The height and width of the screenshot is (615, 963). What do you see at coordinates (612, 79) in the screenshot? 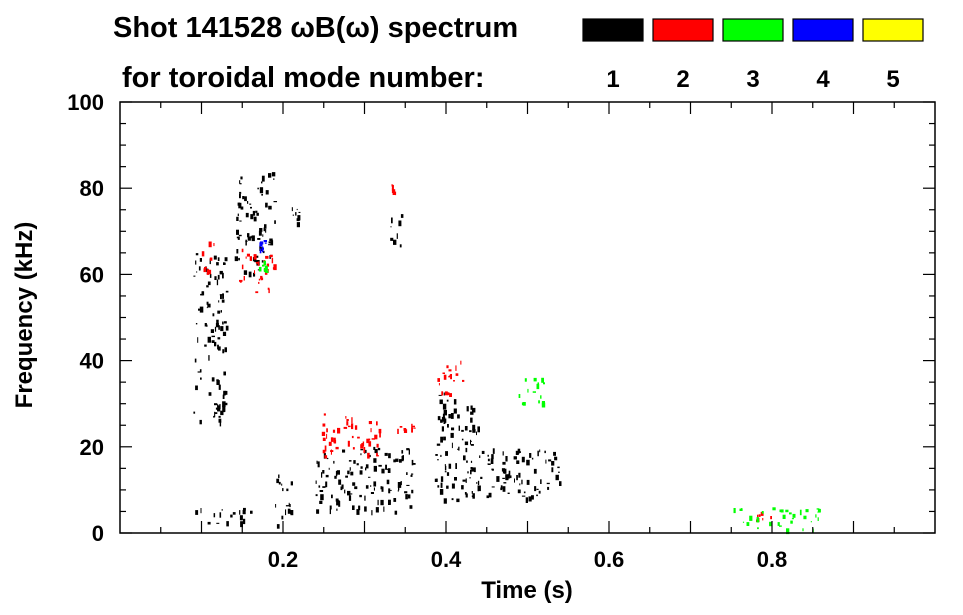
I see `legend-label-mode-1: 1` at bounding box center [612, 79].